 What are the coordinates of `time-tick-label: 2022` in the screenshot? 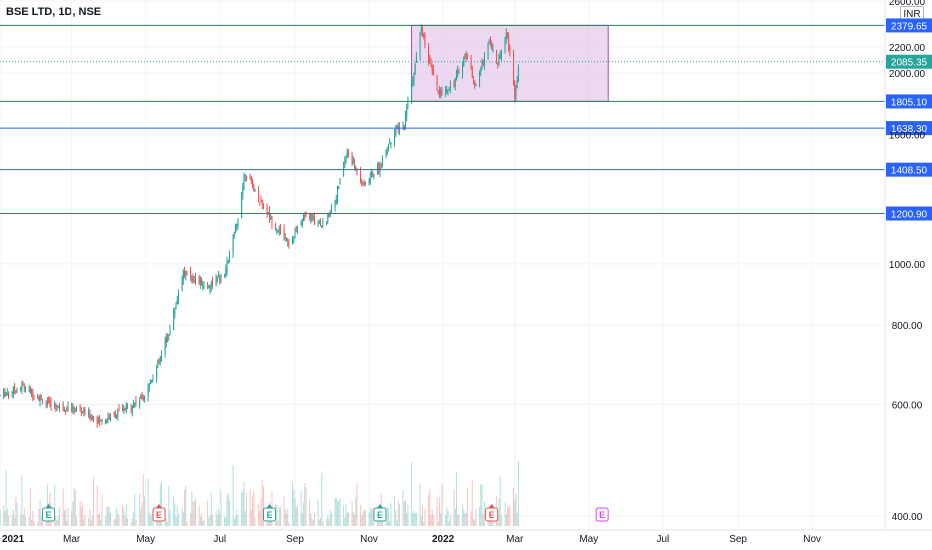 It's located at (443, 539).